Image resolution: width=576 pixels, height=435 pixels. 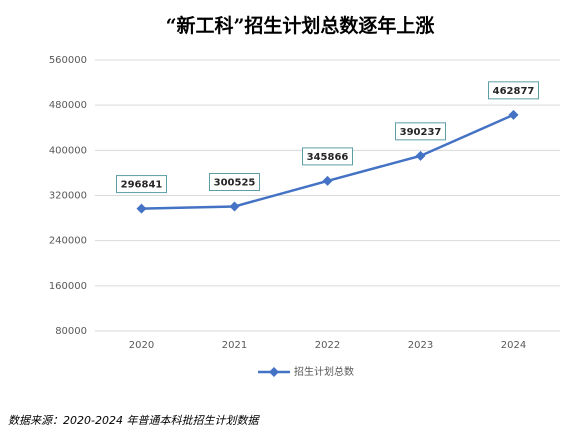 I want to click on source-note: 数据来源：2020-2024 年普通本科批招生计划数据, so click(x=134, y=420).